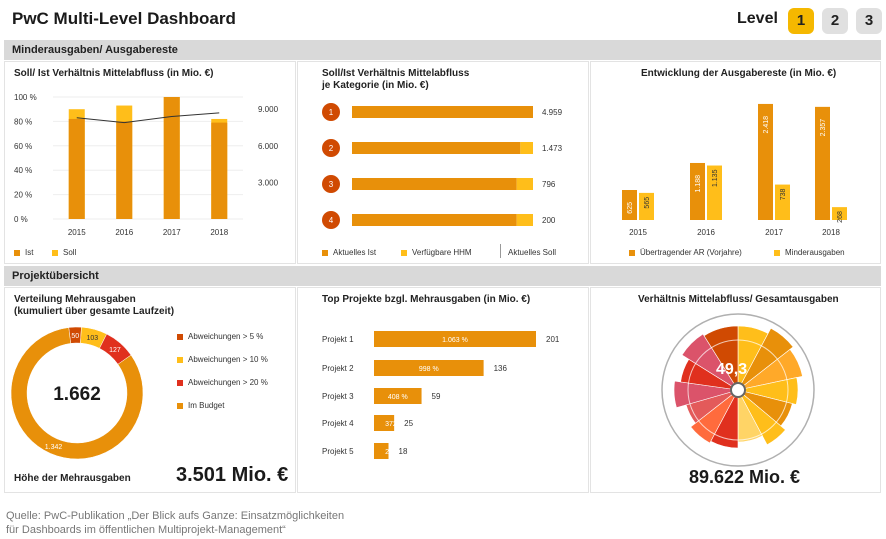 The height and width of the screenshot is (539, 886). I want to click on donut-slice, so click(77, 393).